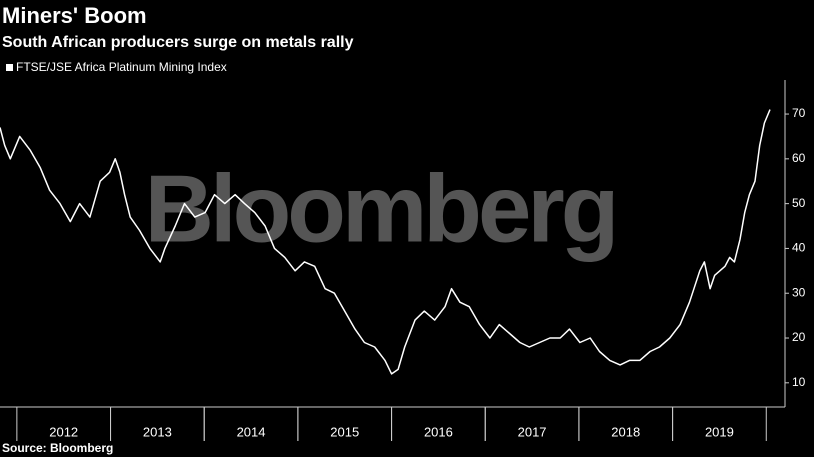 The height and width of the screenshot is (457, 814). I want to click on legend-label: FTSE/JSE Africa Platinum Mining Index, so click(121, 67).